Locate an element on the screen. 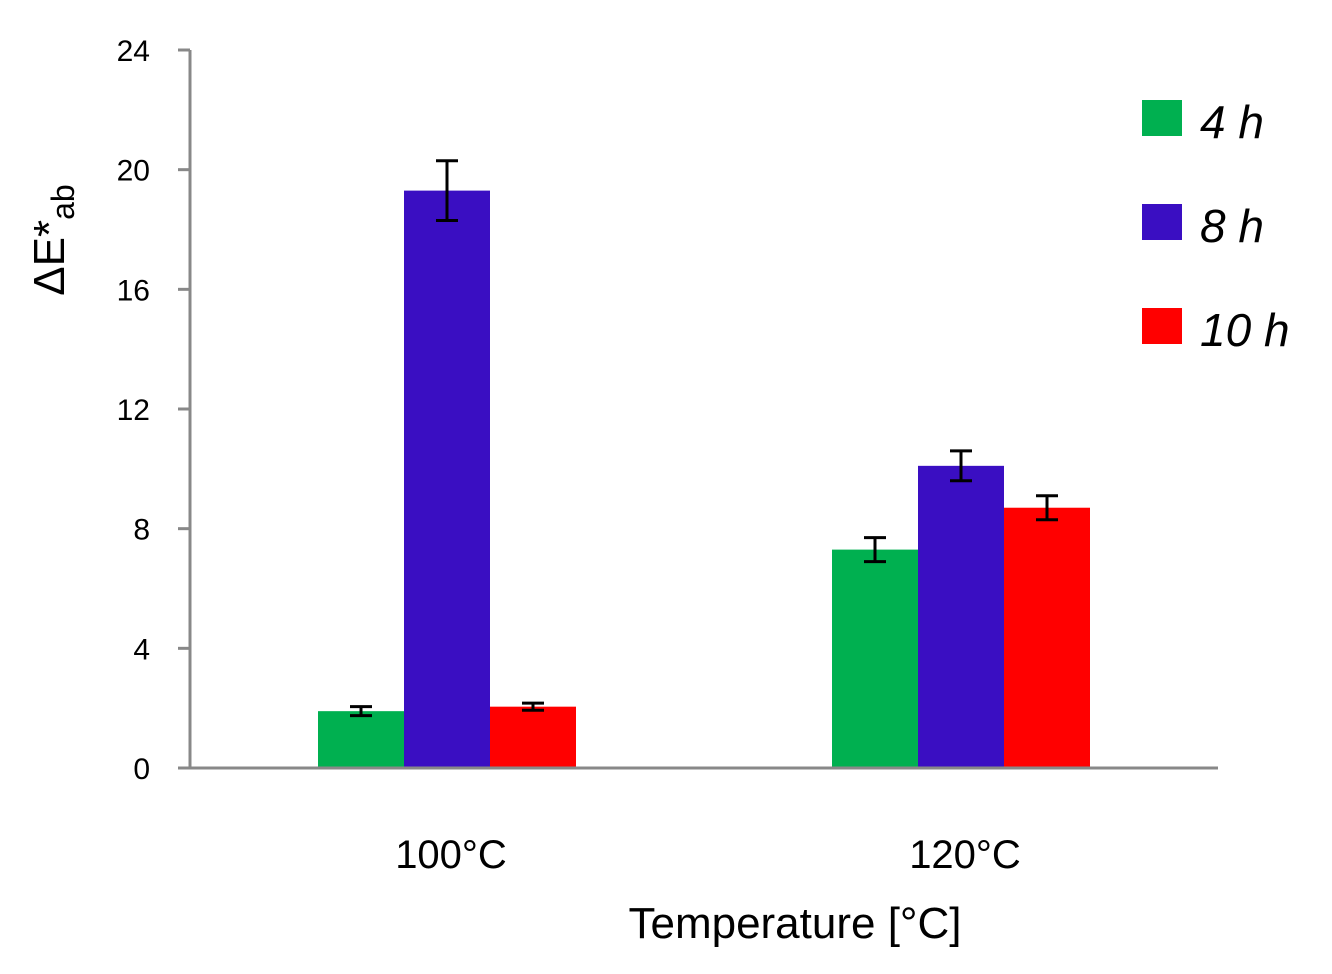  y-tick-label: 4 is located at coordinates (141, 649).